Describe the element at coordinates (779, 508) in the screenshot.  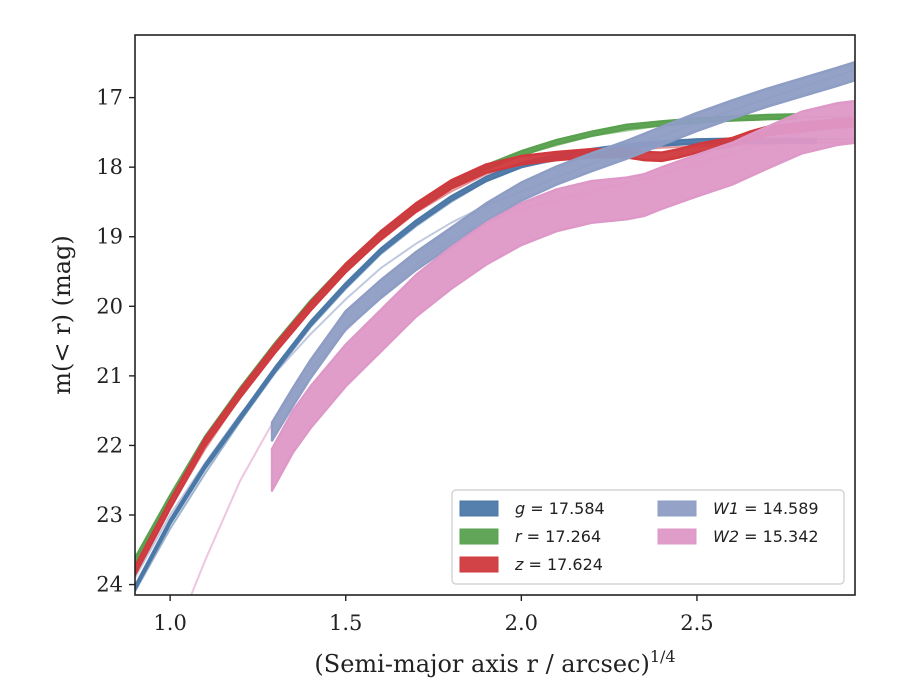
I see `legend-label-value: = 14.589` at that location.